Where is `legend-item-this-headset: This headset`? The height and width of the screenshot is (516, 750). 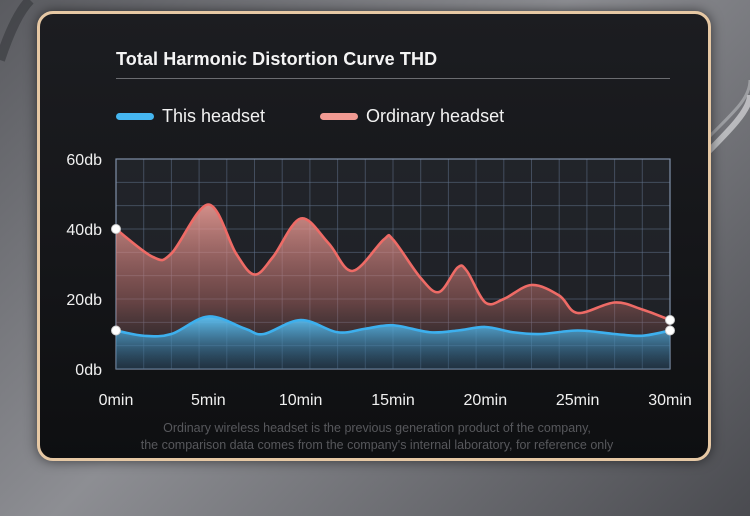
legend-item-this-headset: This headset is located at coordinates (190, 116).